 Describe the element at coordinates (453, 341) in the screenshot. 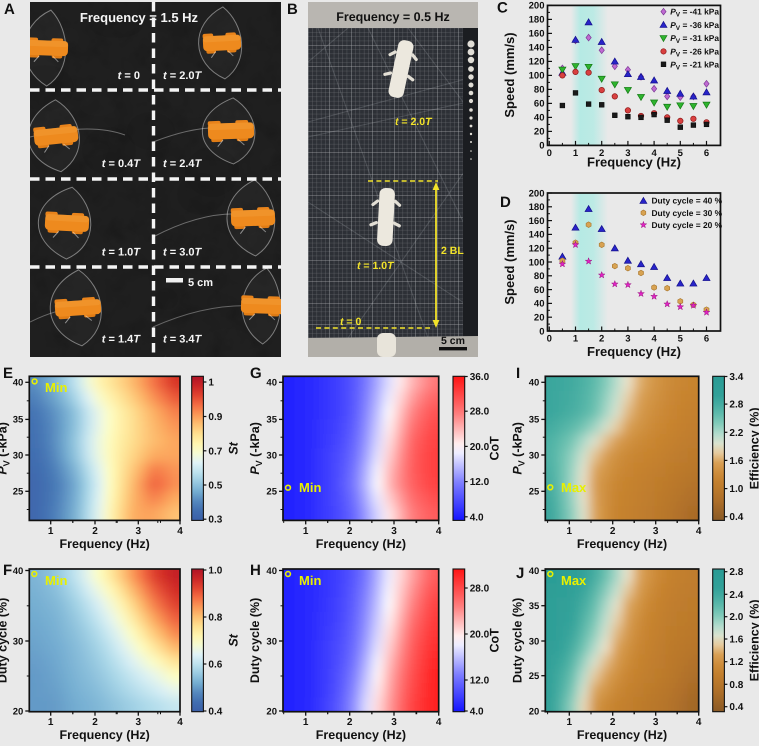

I see `svg-text: 5 cm` at that location.